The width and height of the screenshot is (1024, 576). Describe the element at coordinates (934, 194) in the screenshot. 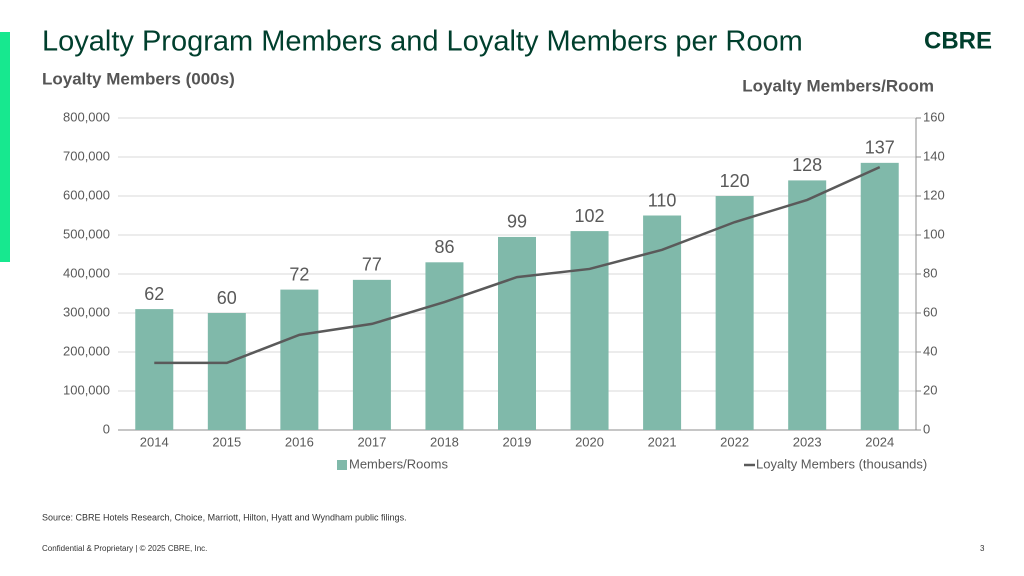

I see `y2-tick-label: 120` at that location.